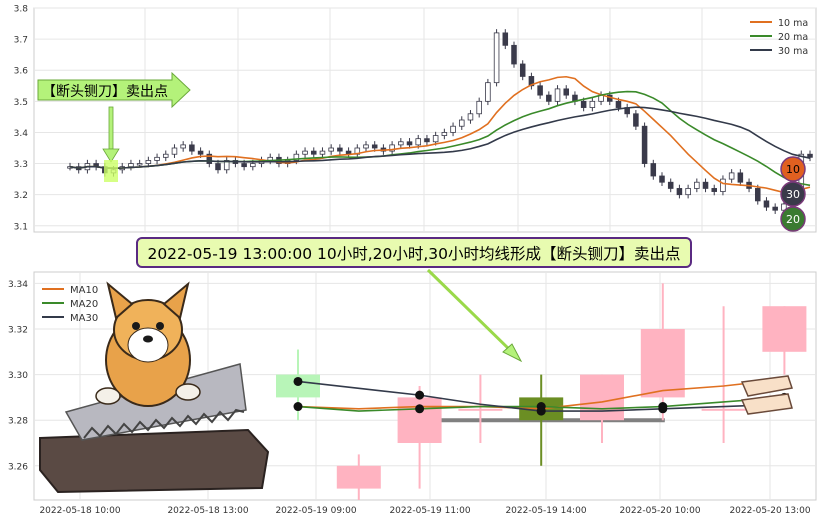 The image size is (822, 522). I want to click on bottom-x-tick-0: 2022-05-18 10:00, so click(79, 511).